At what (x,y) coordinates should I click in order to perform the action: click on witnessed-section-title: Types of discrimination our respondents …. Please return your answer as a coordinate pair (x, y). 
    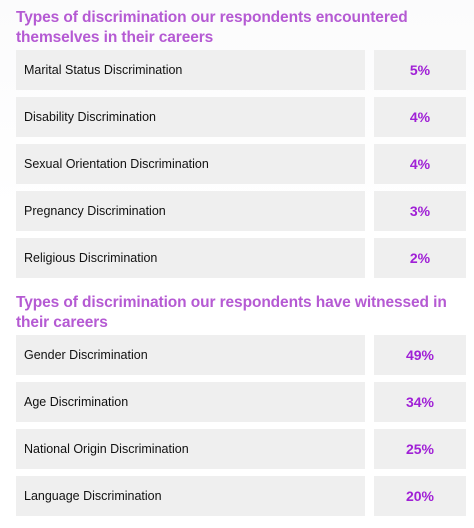
    Looking at the image, I should click on (231, 312).